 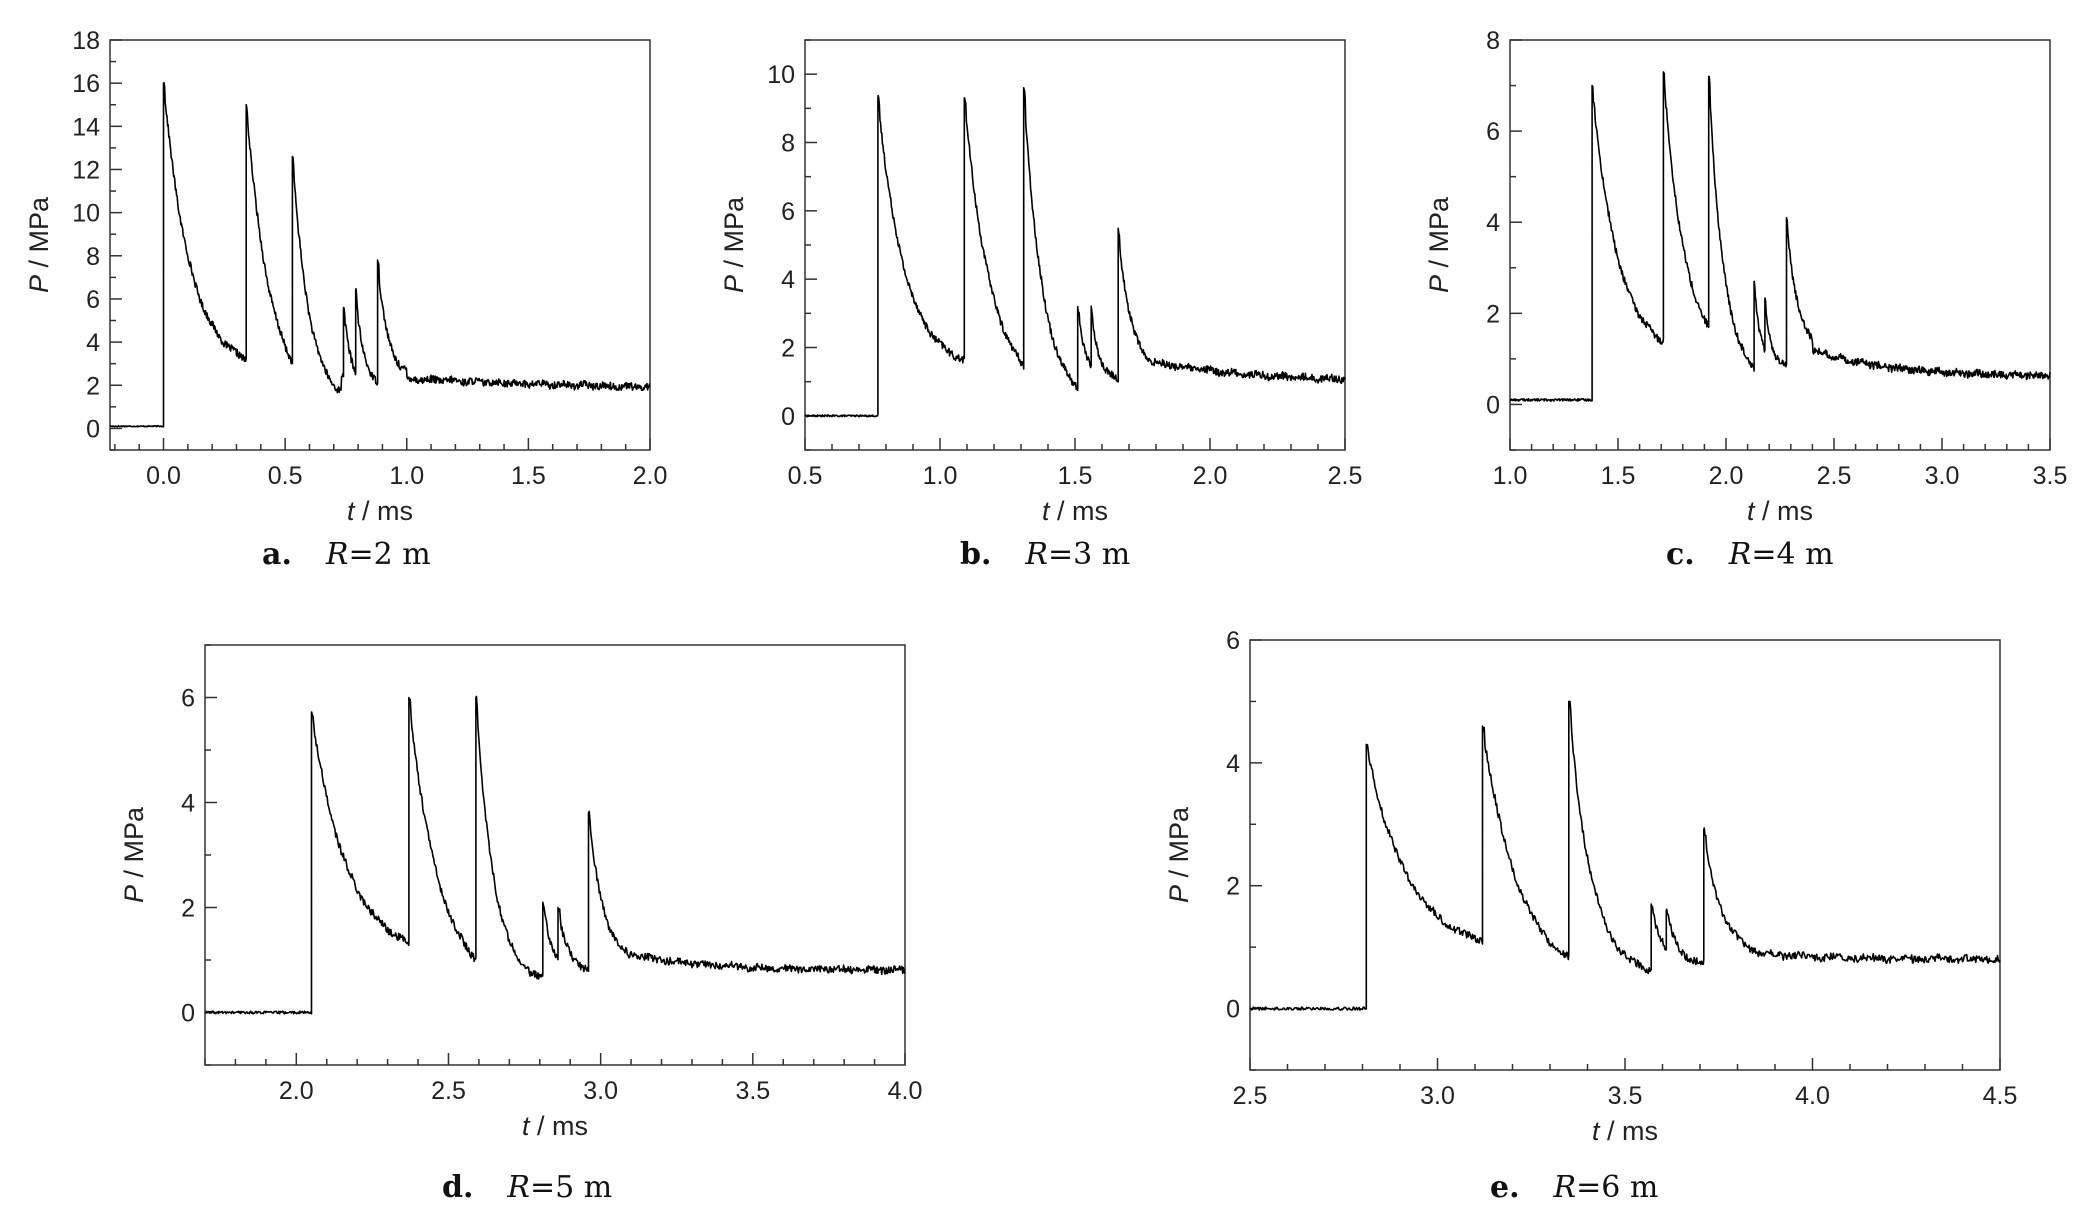 What do you see at coordinates (86, 41) in the screenshot?
I see `y-tick-label-a: 18` at bounding box center [86, 41].